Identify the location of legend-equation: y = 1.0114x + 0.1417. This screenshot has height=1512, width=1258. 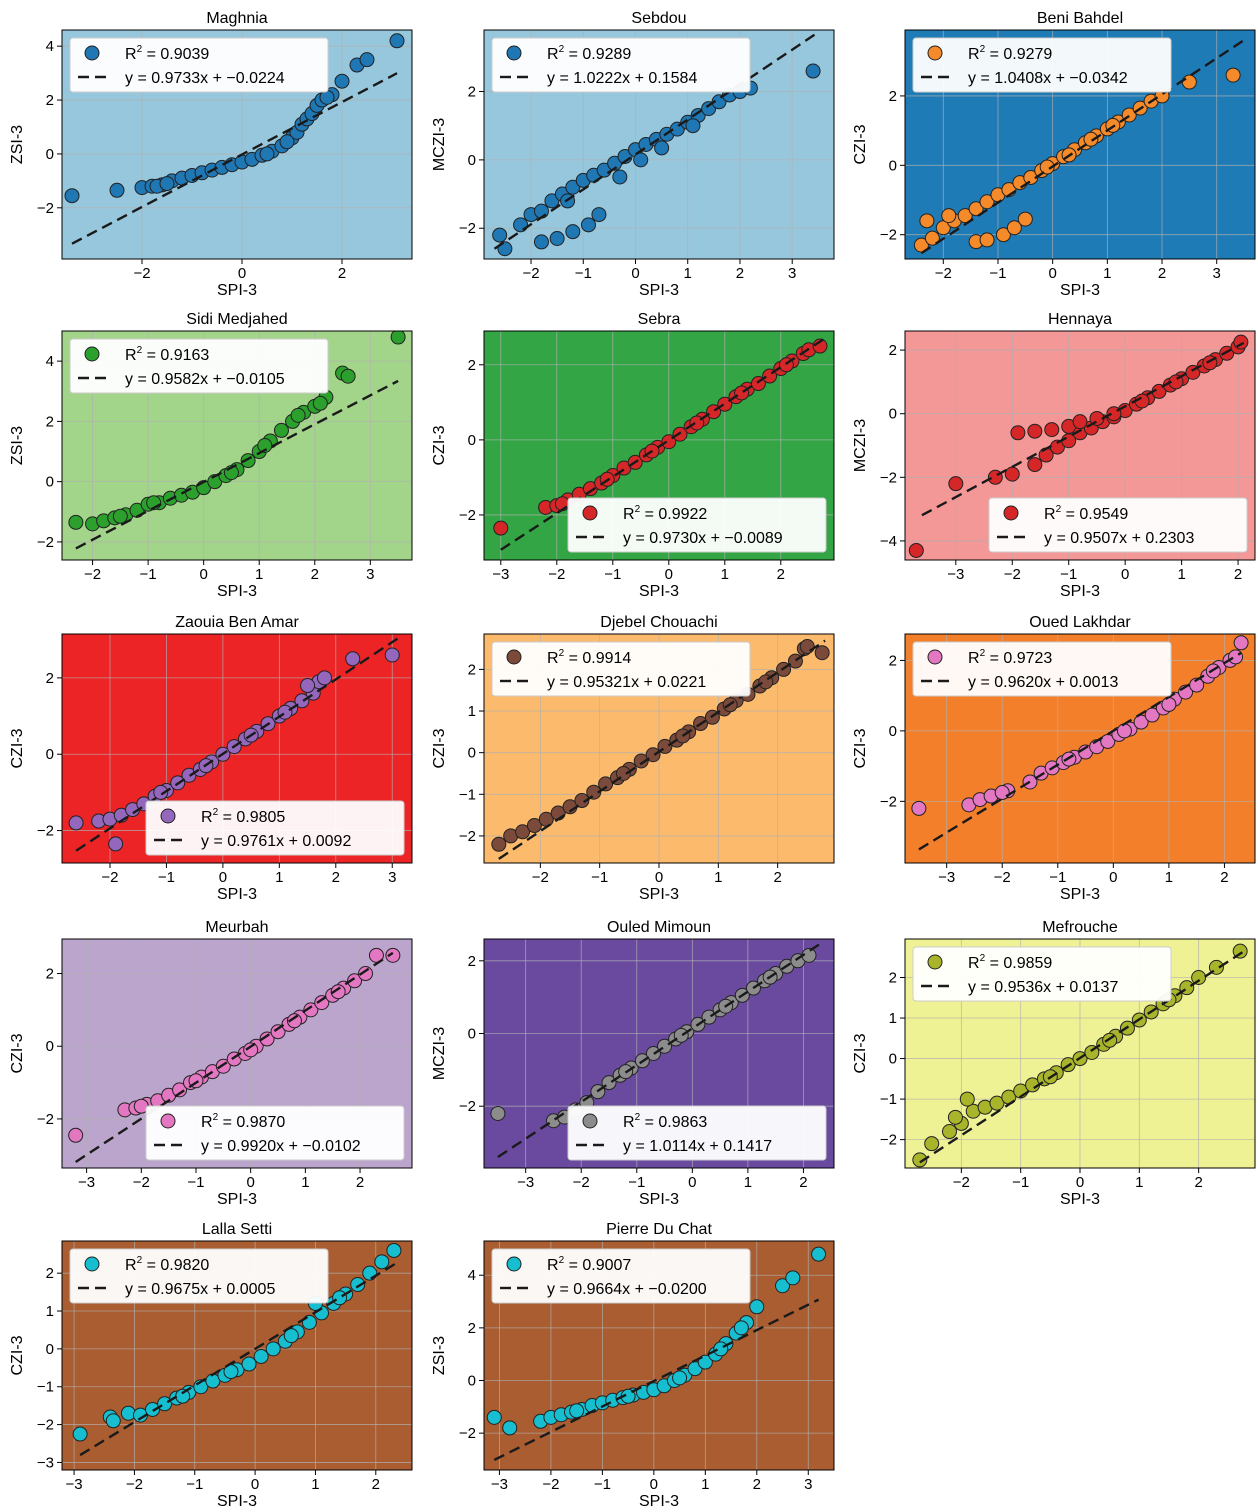
(697, 1146).